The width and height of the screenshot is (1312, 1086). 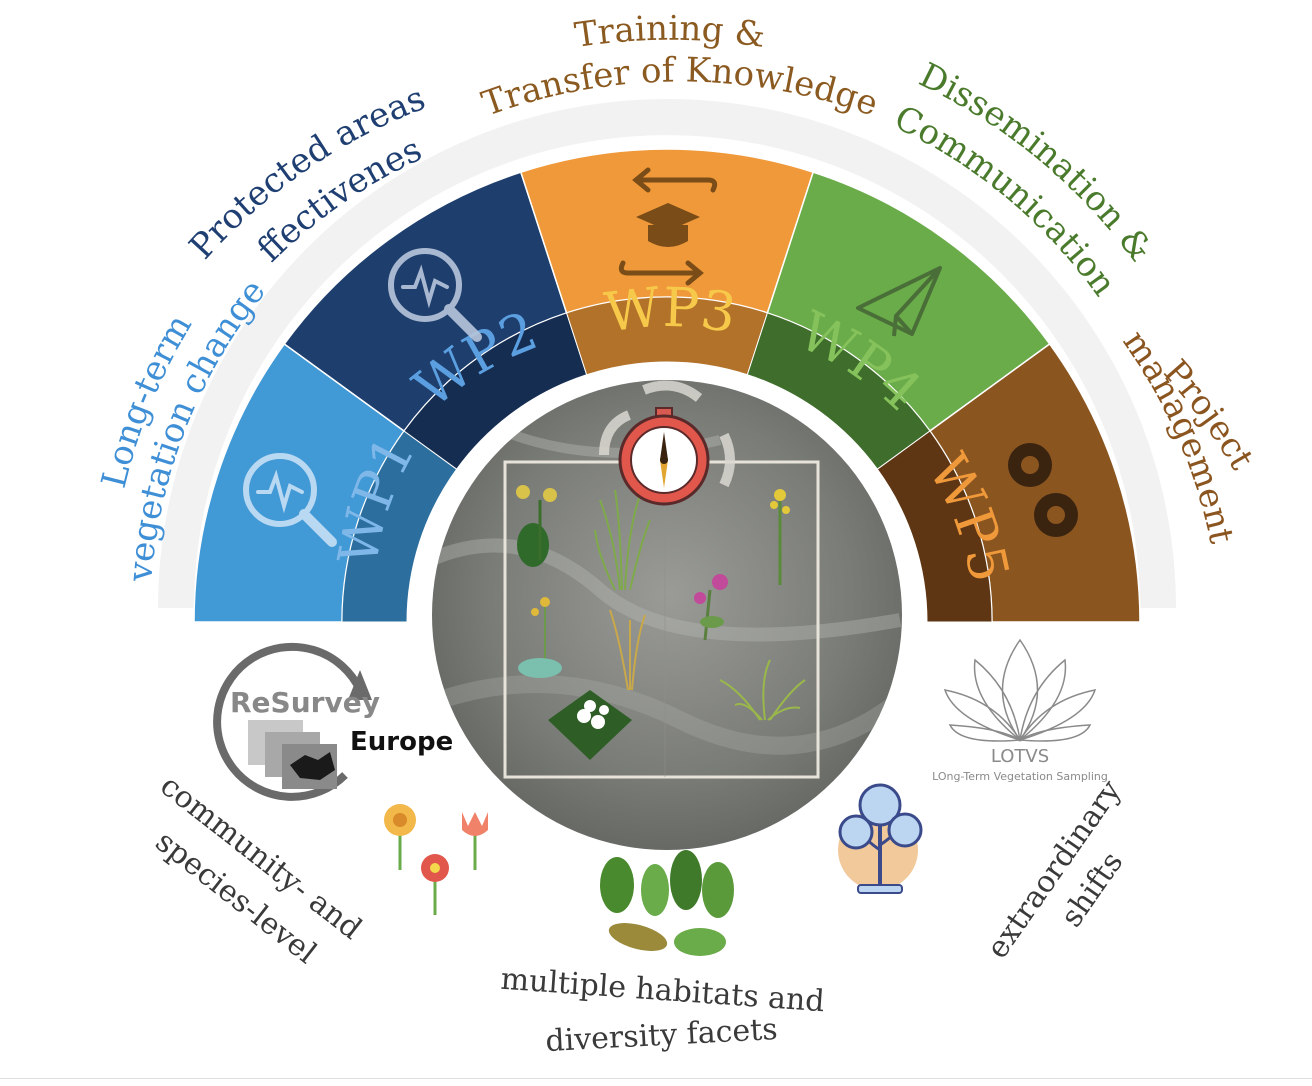 I want to click on wp3-label: WP3, so click(x=670, y=310).